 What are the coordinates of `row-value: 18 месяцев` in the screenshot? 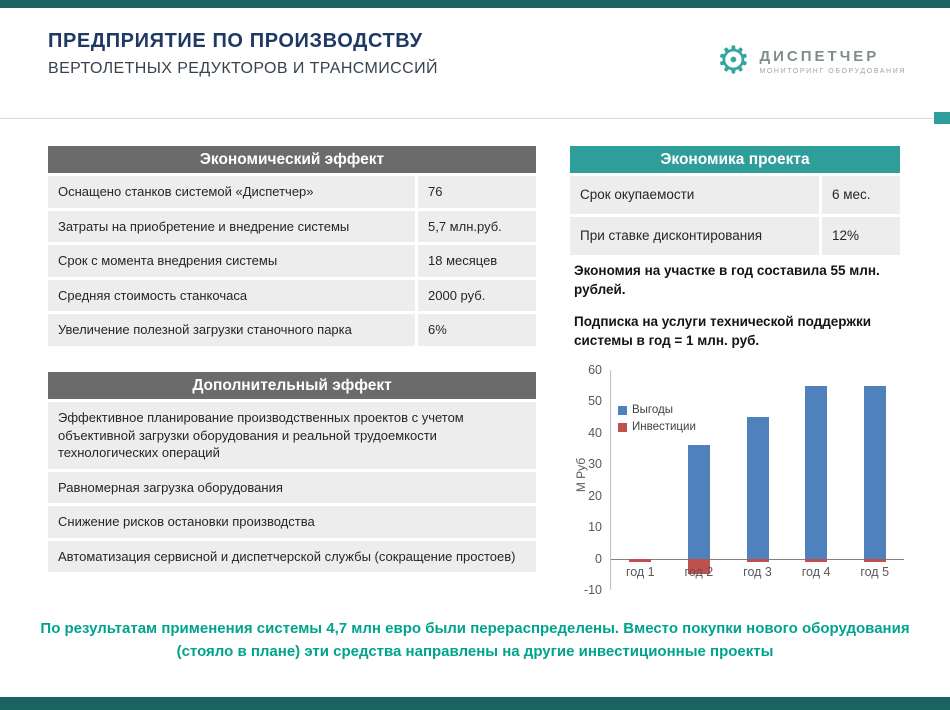 It's located at (477, 261).